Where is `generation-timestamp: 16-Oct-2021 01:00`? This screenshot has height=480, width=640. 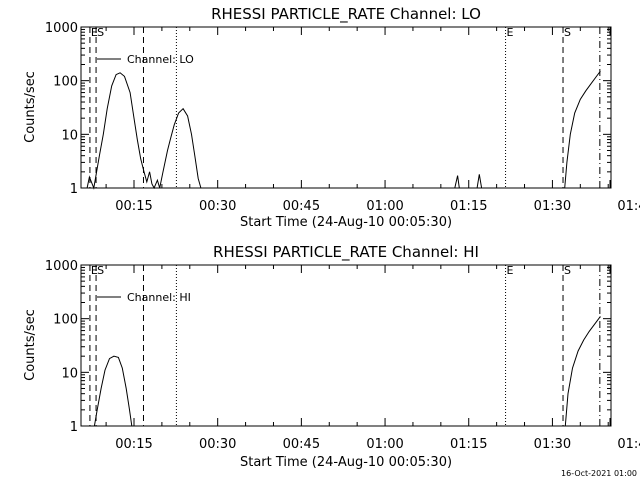
generation-timestamp: 16-Oct-2021 01:00 is located at coordinates (599, 473).